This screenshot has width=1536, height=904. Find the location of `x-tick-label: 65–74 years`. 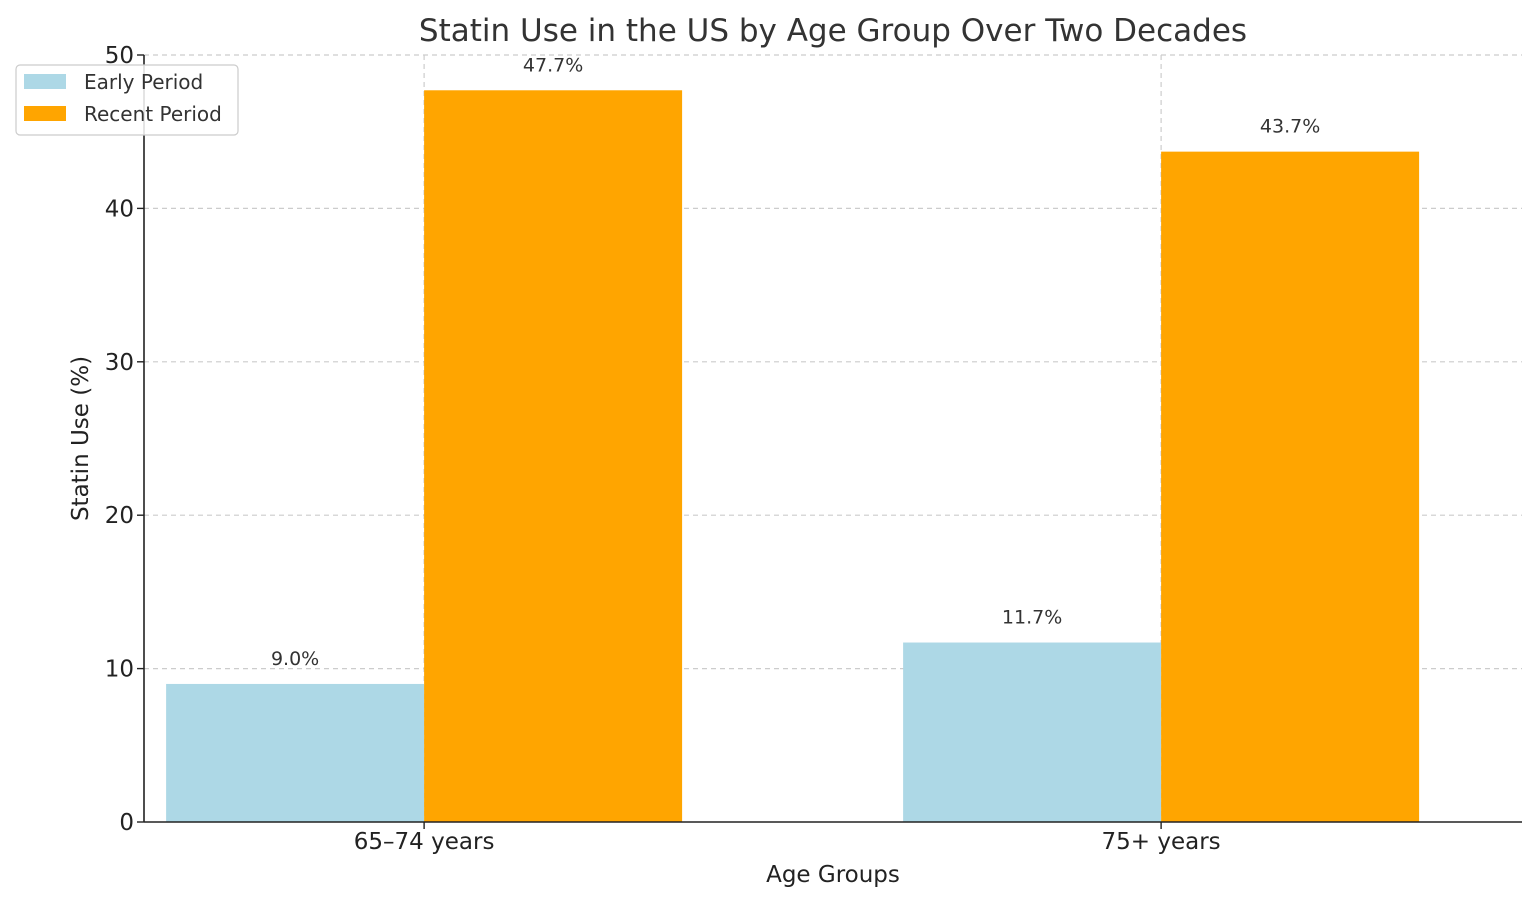

x-tick-label: 65–74 years is located at coordinates (424, 842).